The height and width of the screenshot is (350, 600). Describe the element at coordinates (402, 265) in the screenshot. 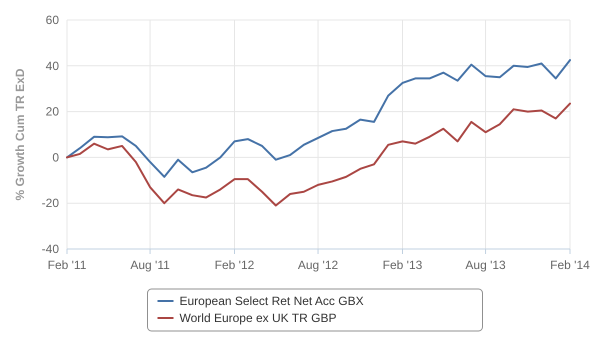

I see `x-tick-label: Feb '13` at that location.